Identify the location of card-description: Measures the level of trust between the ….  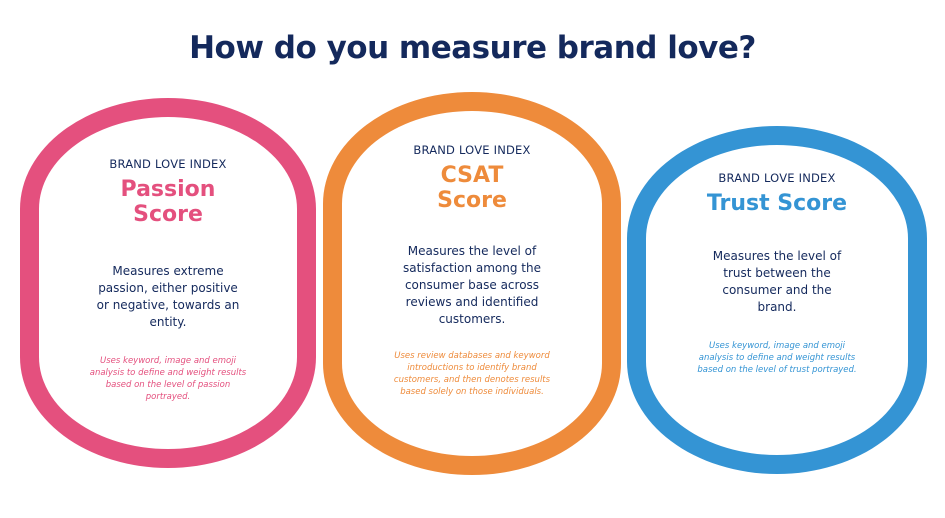
(777, 281).